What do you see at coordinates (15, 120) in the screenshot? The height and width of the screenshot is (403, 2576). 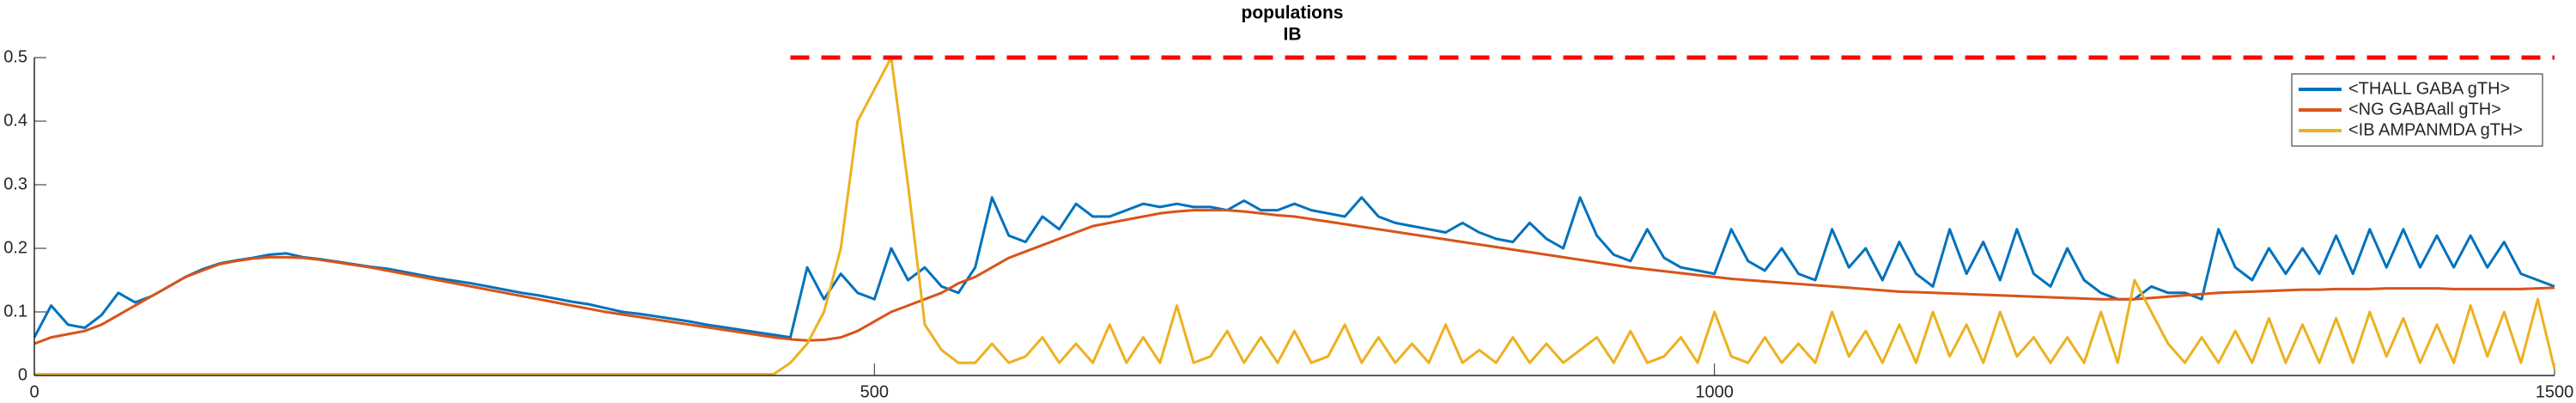 I see `y-tick-label: 0.4` at bounding box center [15, 120].